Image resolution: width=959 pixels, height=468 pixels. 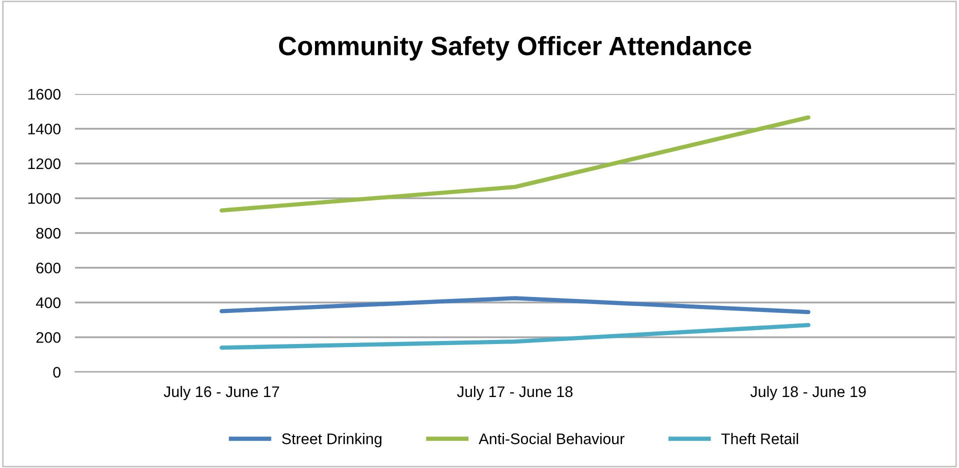 What do you see at coordinates (48, 302) in the screenshot?
I see `y-tick-label: 400` at bounding box center [48, 302].